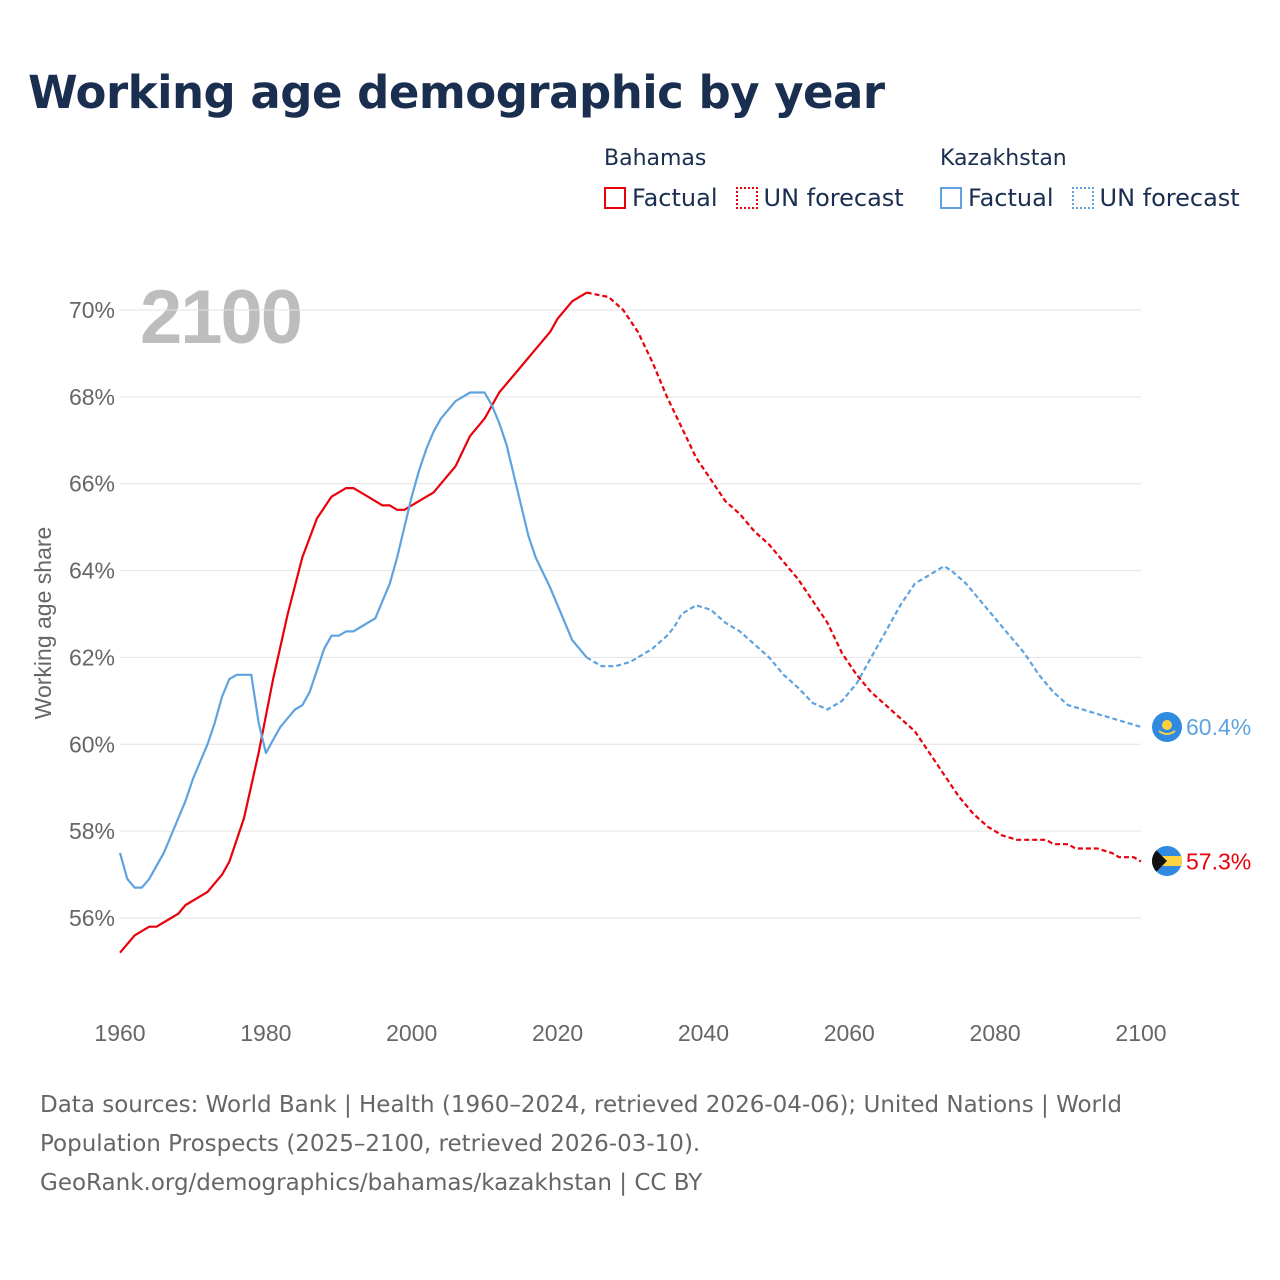 The width and height of the screenshot is (1280, 1280). Describe the element at coordinates (220, 317) in the screenshot. I see `year-watermark: 2100` at that location.